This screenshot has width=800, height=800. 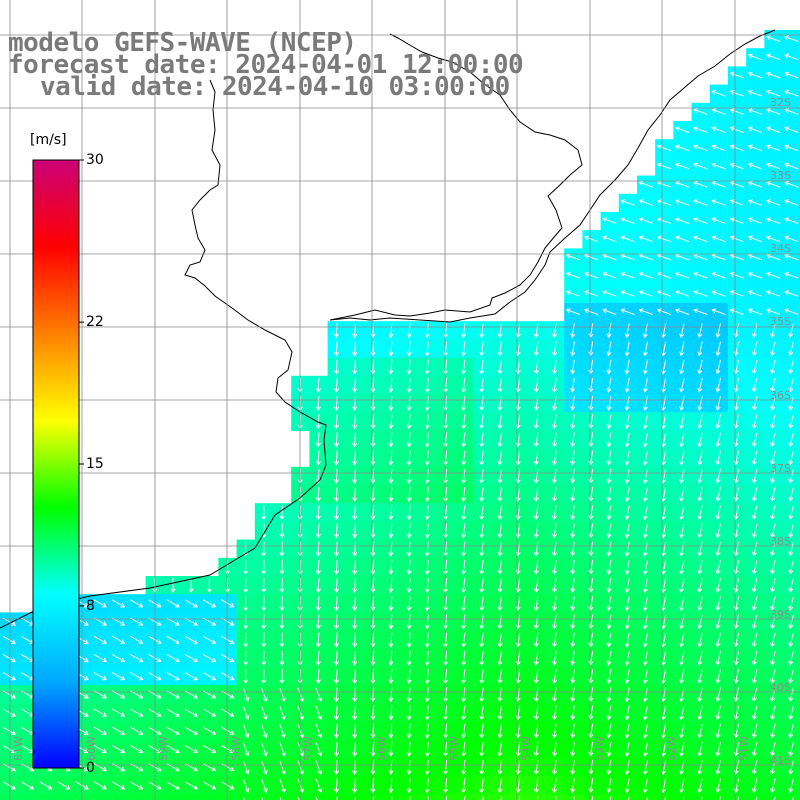 What do you see at coordinates (780, 395) in the screenshot?
I see `latitude-label: 36S` at bounding box center [780, 395].